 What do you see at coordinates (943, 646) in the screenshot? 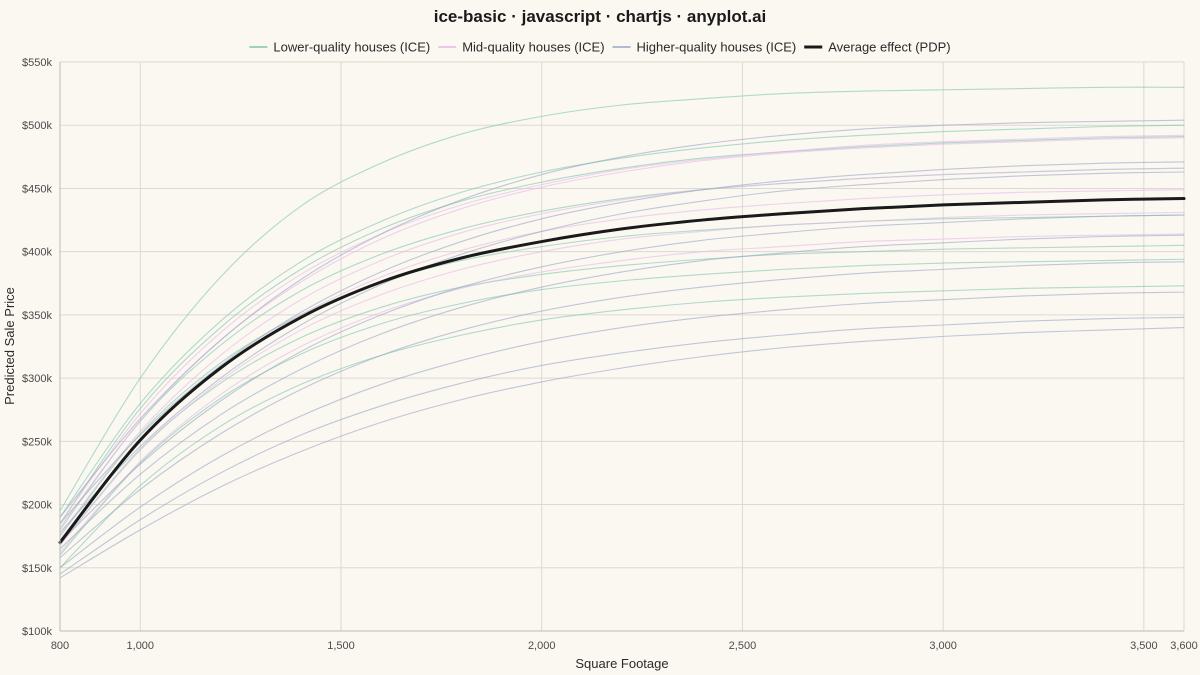
I see `x-tick-label: 3,000` at bounding box center [943, 646].